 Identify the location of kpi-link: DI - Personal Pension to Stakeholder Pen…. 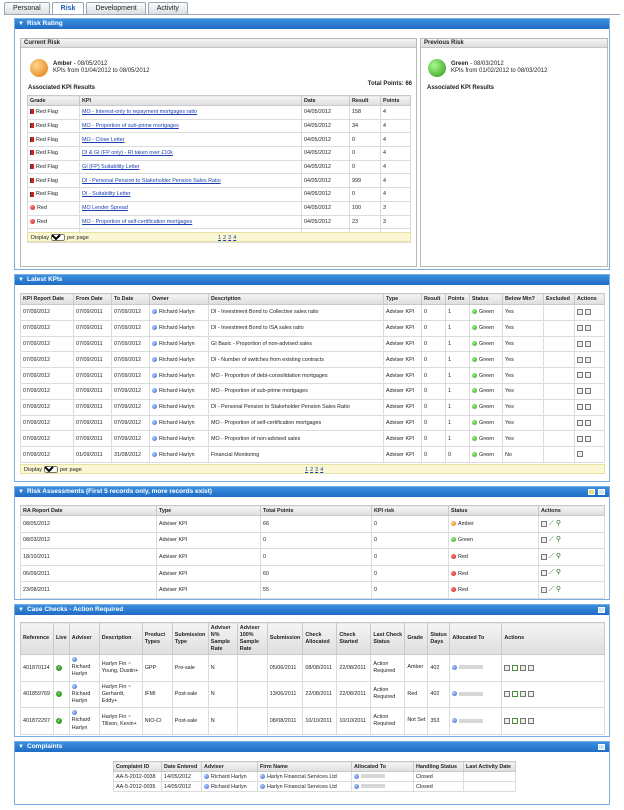
(151, 180).